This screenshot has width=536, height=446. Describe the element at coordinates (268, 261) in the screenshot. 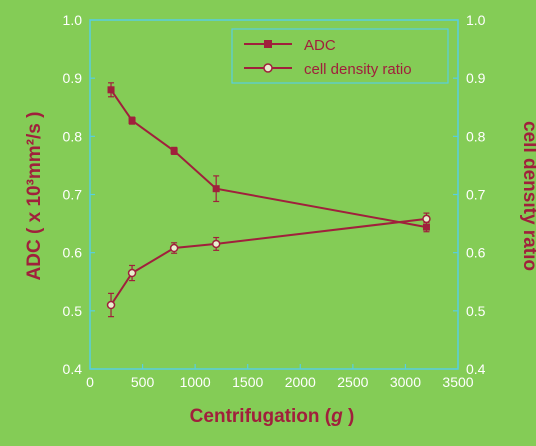

I see `series-line-cell-density` at that location.